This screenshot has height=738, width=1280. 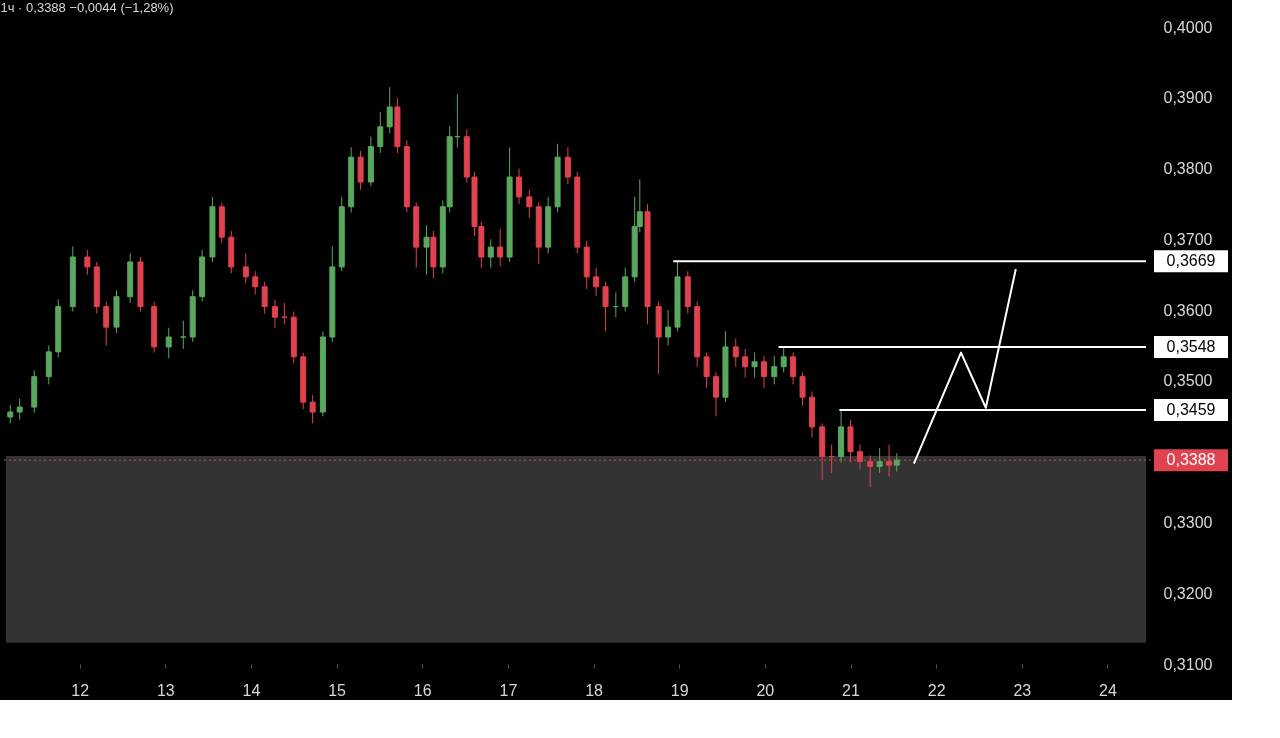 I want to click on x-tick-label: 24, so click(x=1108, y=690).